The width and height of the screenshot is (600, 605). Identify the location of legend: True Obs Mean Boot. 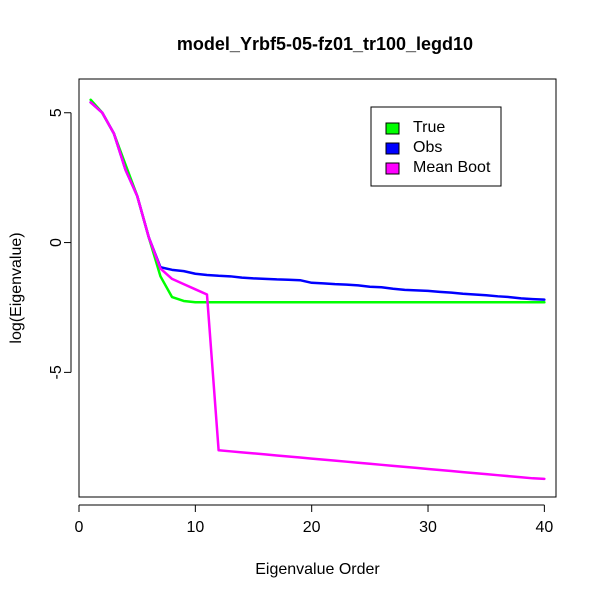
(436, 146).